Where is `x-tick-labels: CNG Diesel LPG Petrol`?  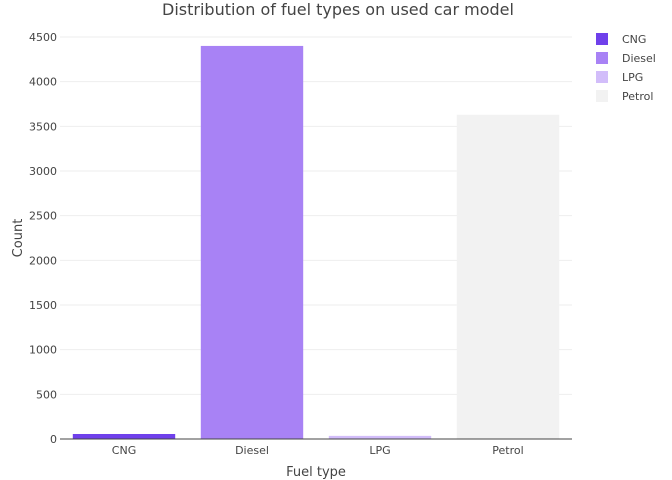 x-tick-labels: CNG Diesel LPG Petrol is located at coordinates (318, 450).